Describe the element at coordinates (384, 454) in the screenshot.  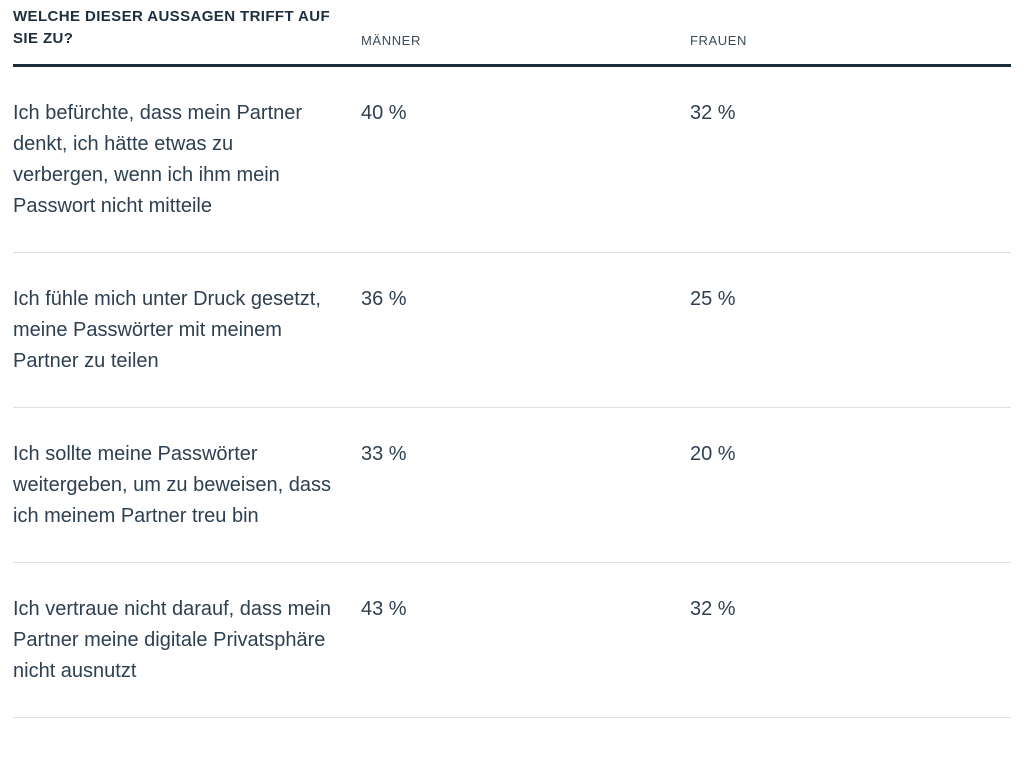
I see `men-value: 33 %` at that location.